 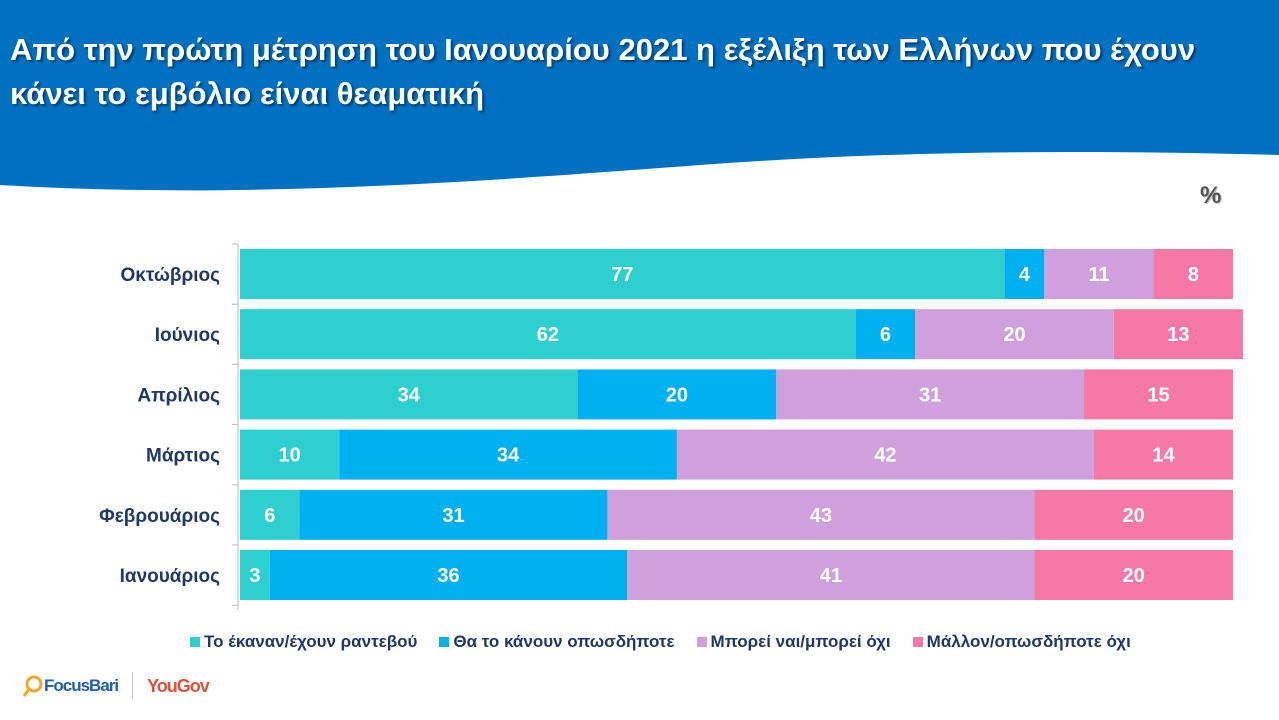 I want to click on legend-label: Μπορεί ναι/μπορεί όχι, so click(x=800, y=641).